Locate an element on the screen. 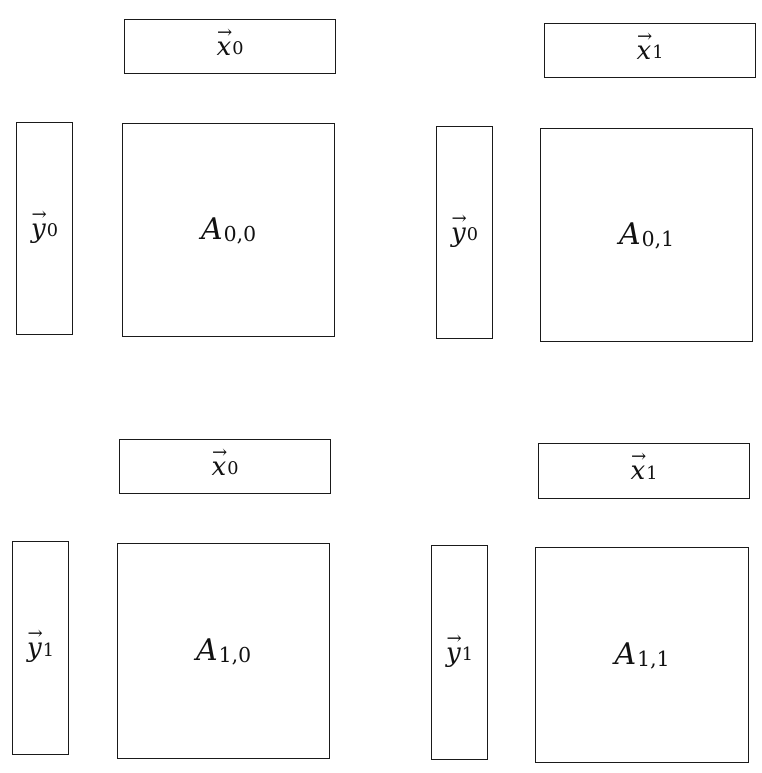  matrix-block-box: A 1,1 is located at coordinates (642, 655).